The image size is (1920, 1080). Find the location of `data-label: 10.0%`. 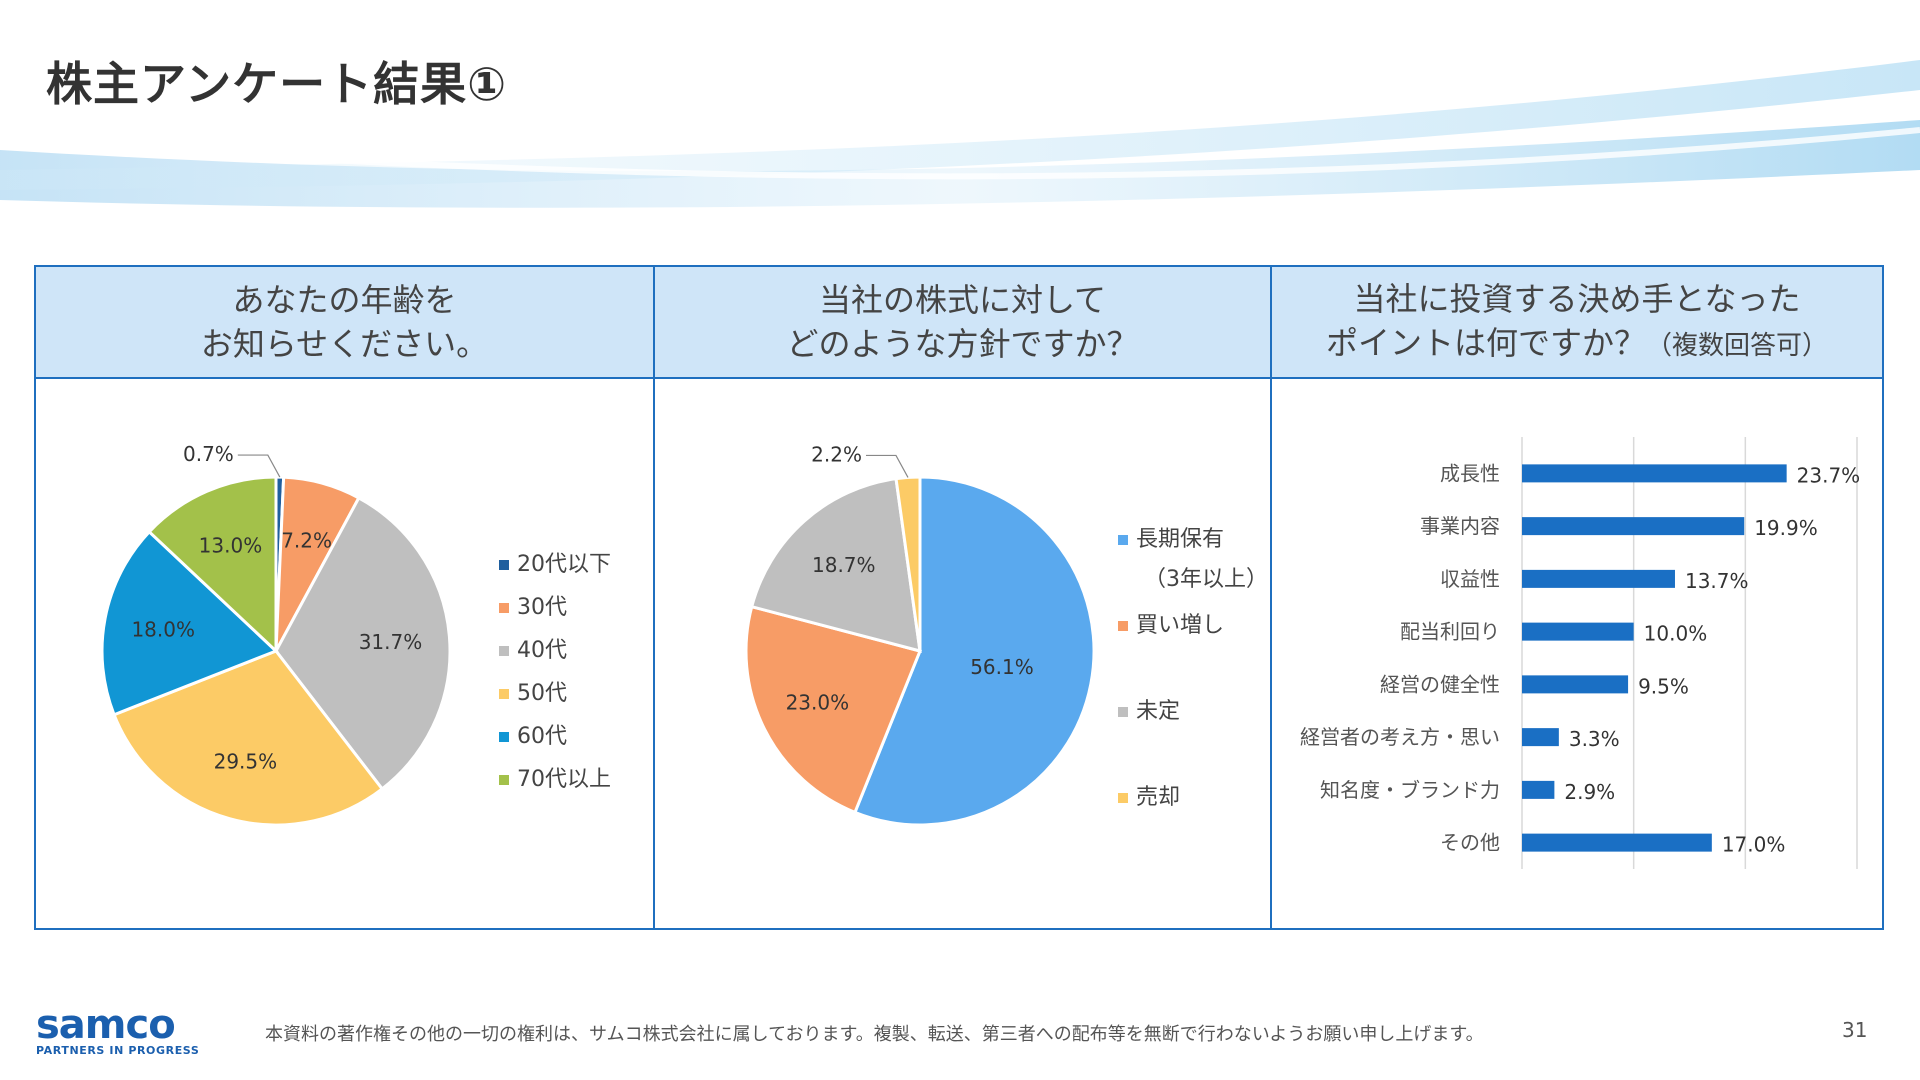

data-label: 10.0% is located at coordinates (1676, 634).